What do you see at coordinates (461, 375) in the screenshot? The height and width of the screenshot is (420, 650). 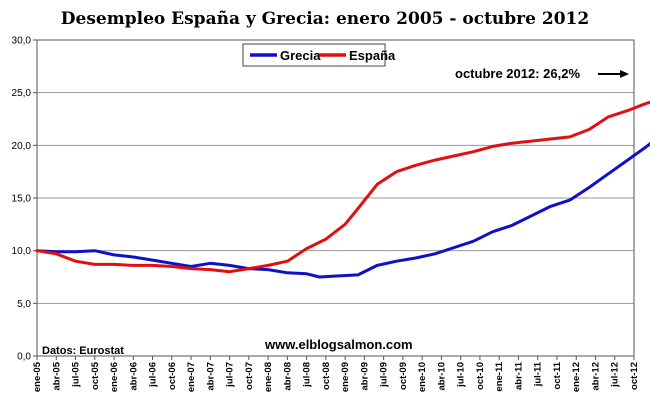 I see `x-tick-label: jul-10` at bounding box center [461, 375].